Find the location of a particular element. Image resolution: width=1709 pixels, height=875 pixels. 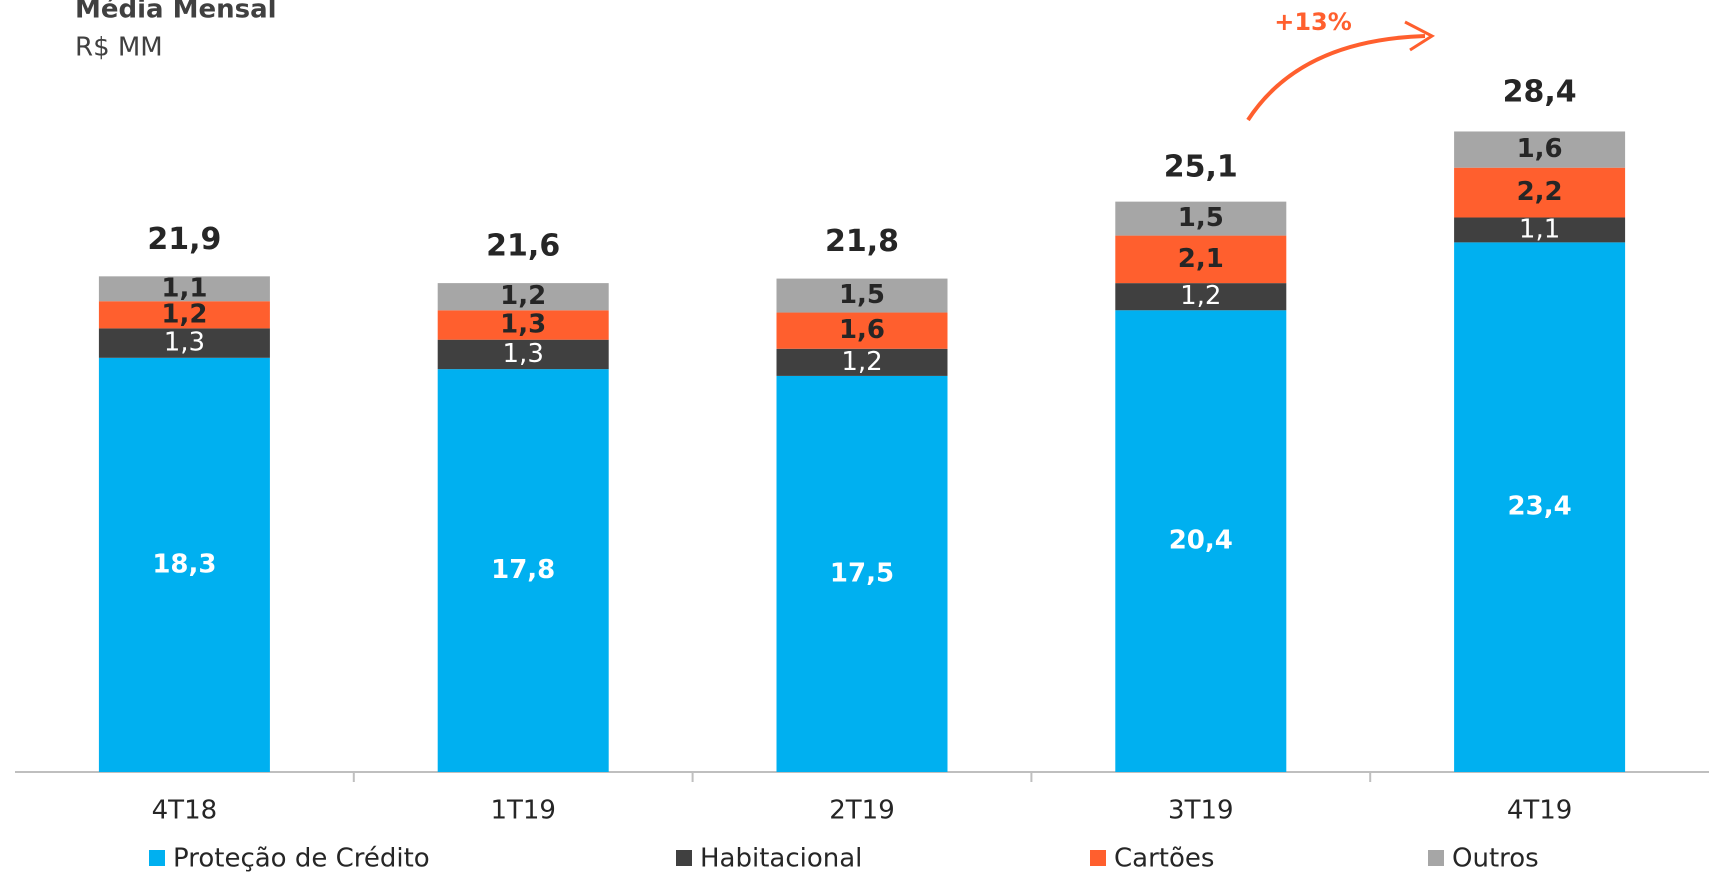

annotation-arrow is located at coordinates (1336, 78).